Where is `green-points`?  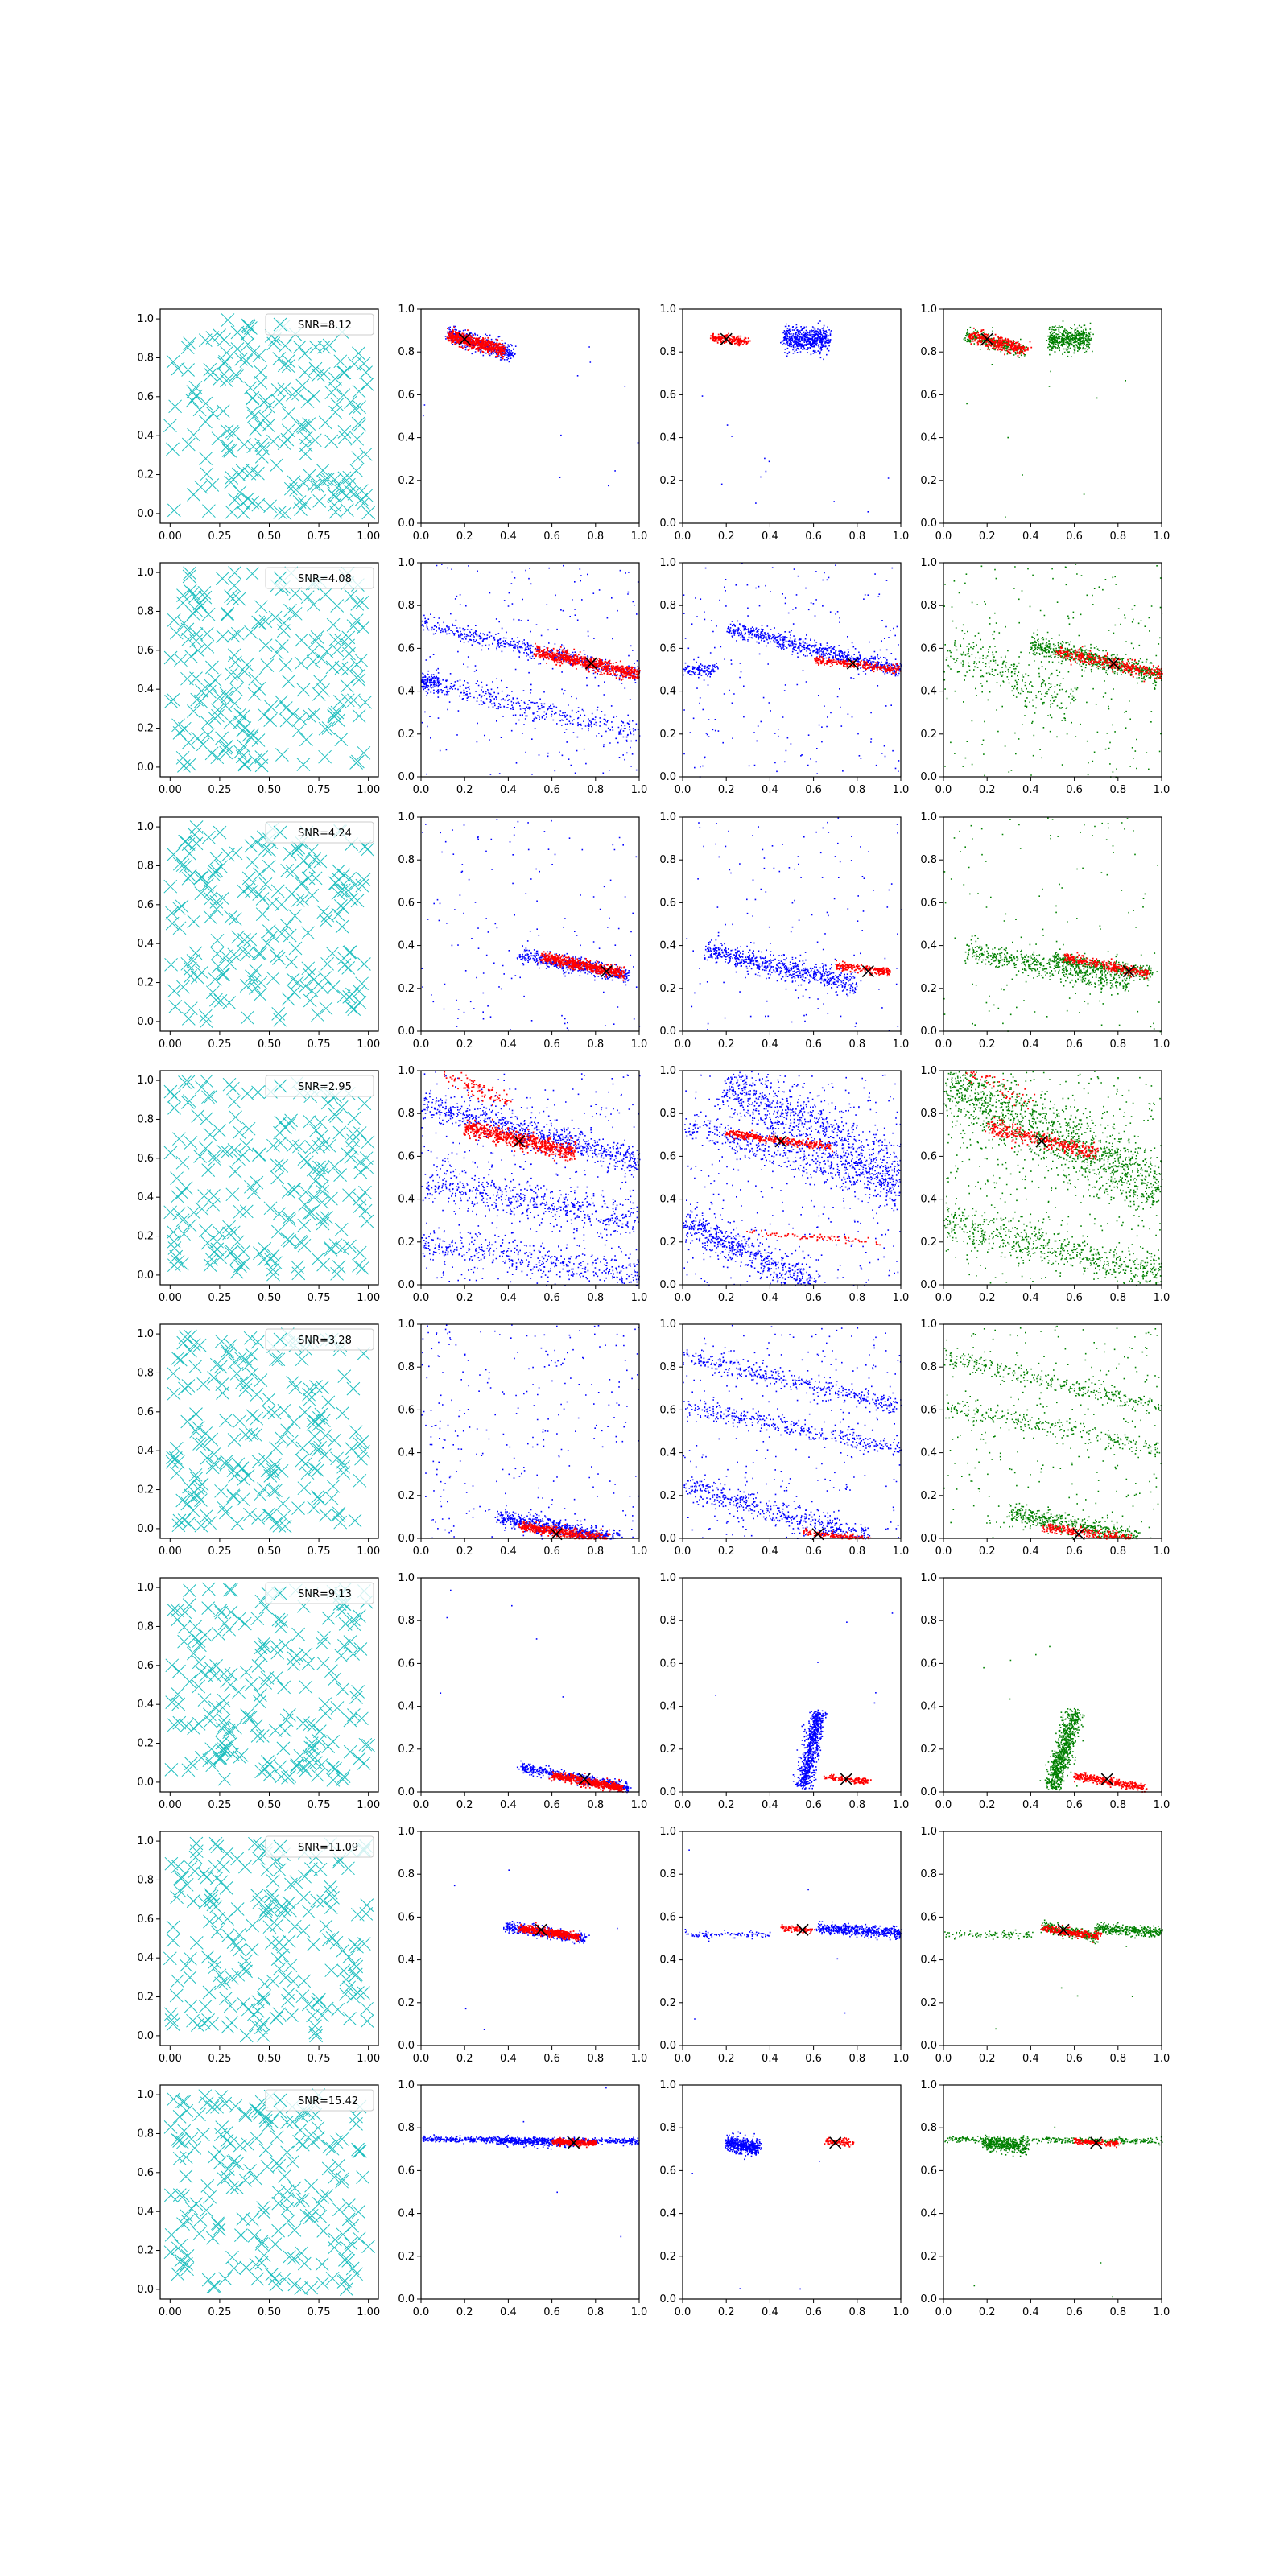 green-points is located at coordinates (1053, 671).